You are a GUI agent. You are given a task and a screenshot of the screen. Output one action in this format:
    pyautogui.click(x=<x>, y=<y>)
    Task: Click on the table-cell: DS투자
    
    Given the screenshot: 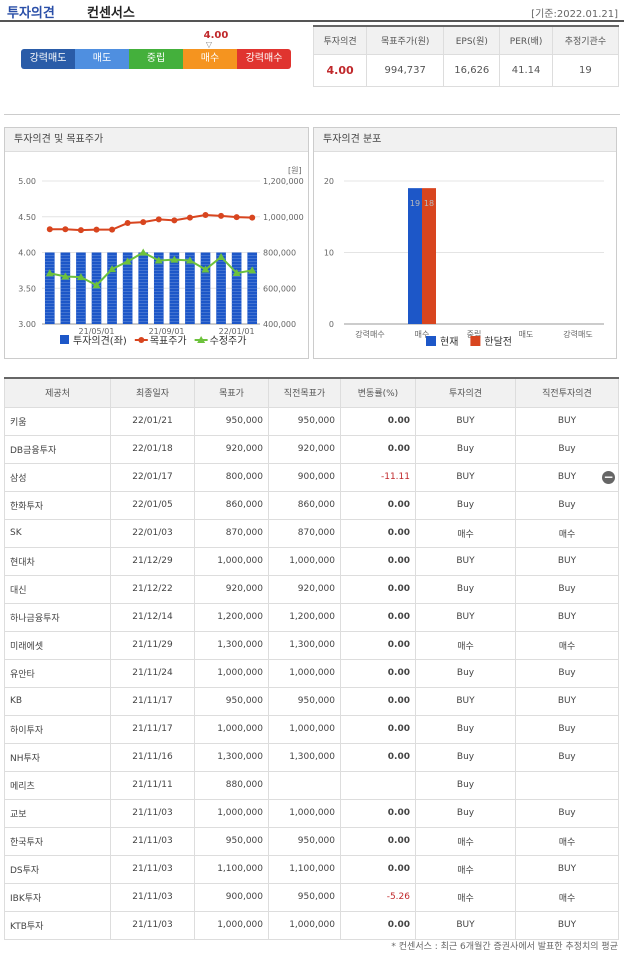 What is the action you would take?
    pyautogui.click(x=57, y=869)
    